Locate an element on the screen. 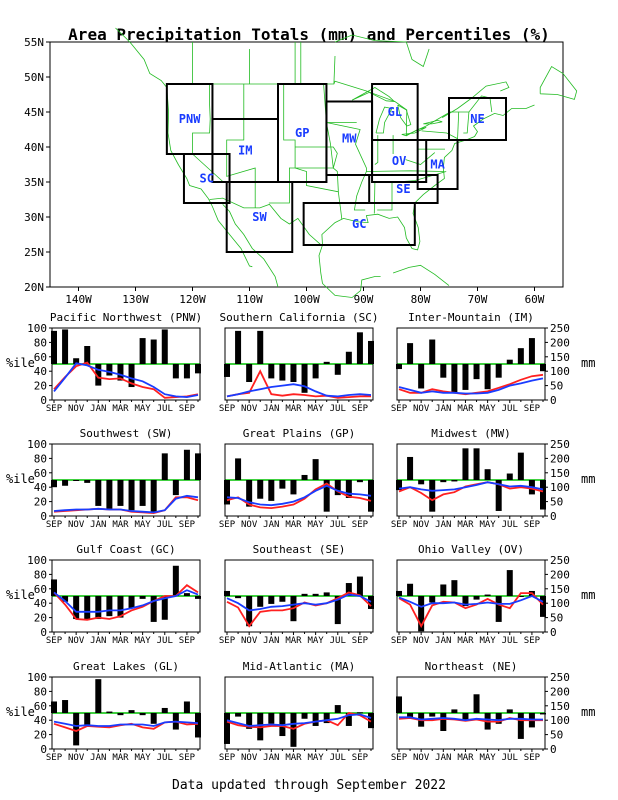 This screenshot has width=618, height=800. panel-title: Ohio Valley (OV) is located at coordinates (471, 549).